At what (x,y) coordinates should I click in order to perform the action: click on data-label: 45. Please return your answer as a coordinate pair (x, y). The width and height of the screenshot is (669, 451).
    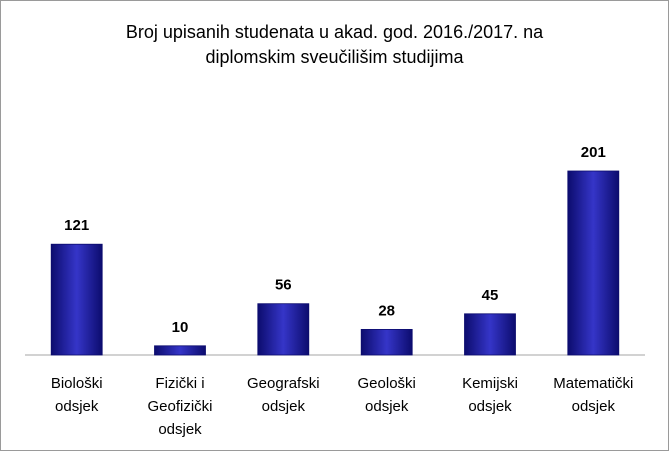
    Looking at the image, I should click on (490, 295).